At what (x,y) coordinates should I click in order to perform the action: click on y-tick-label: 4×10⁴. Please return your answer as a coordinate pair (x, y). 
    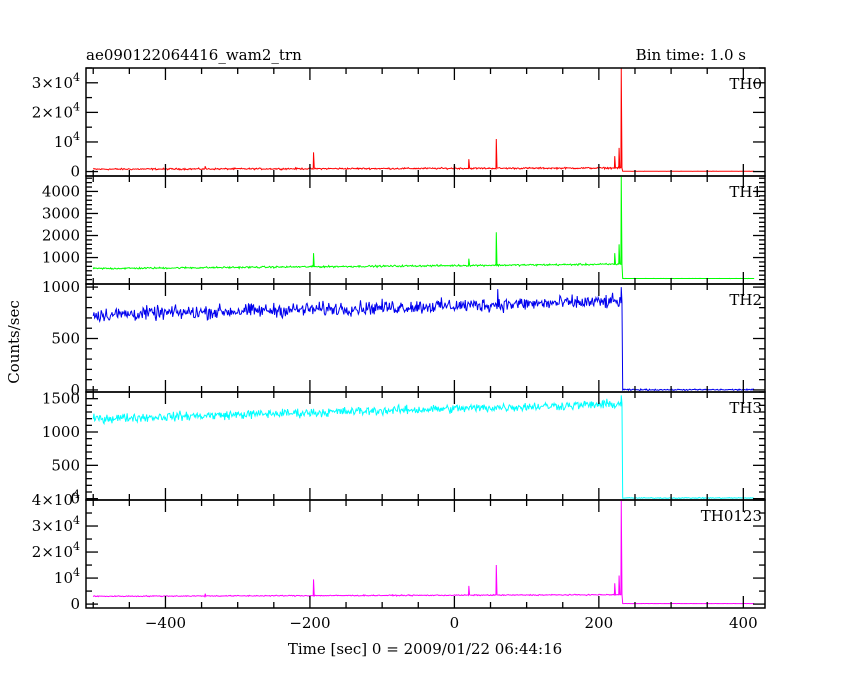
    Looking at the image, I should click on (56, 498).